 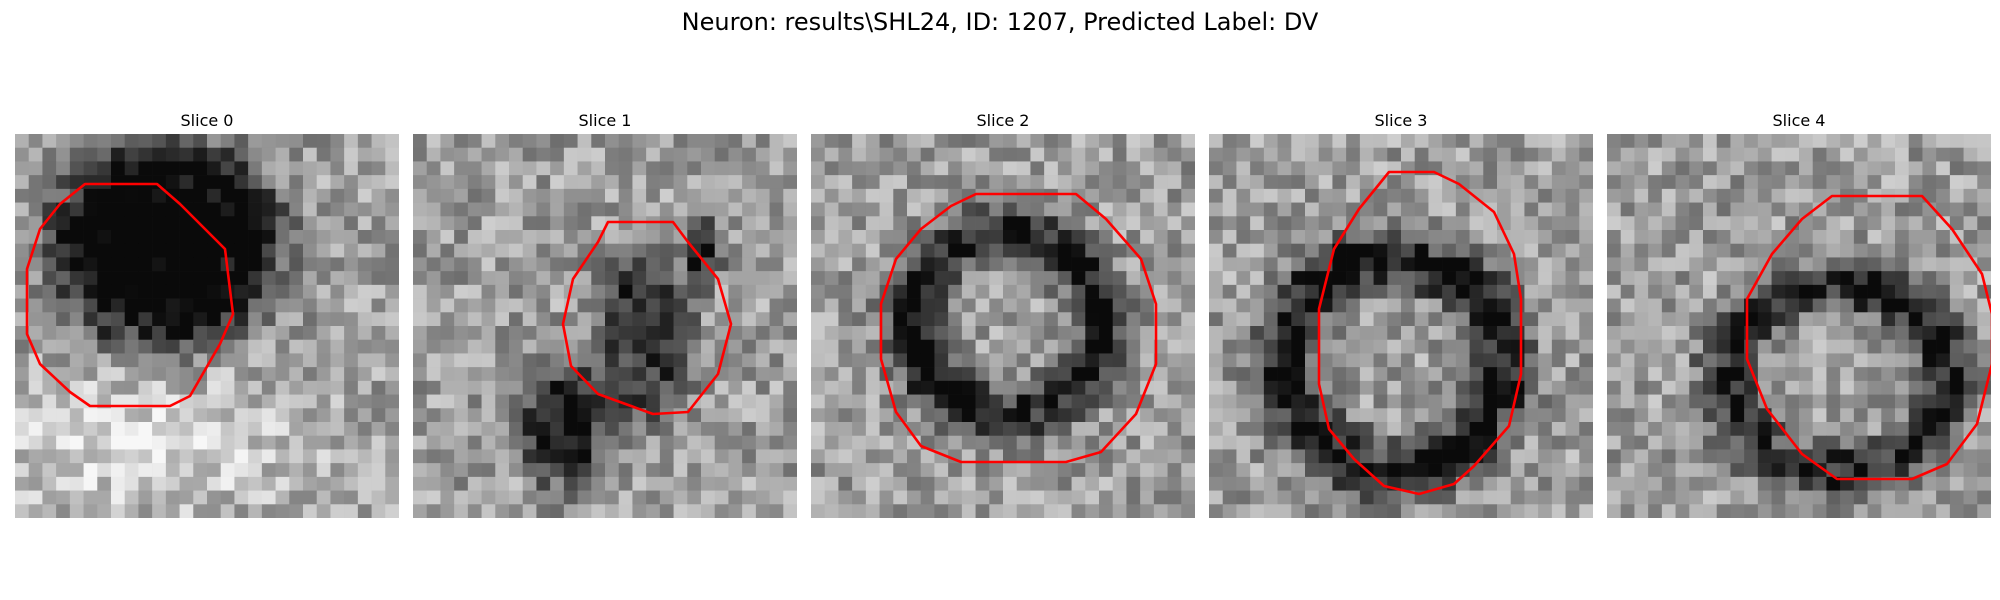 I want to click on slice-panel-1: Slice 1, so click(x=605, y=313).